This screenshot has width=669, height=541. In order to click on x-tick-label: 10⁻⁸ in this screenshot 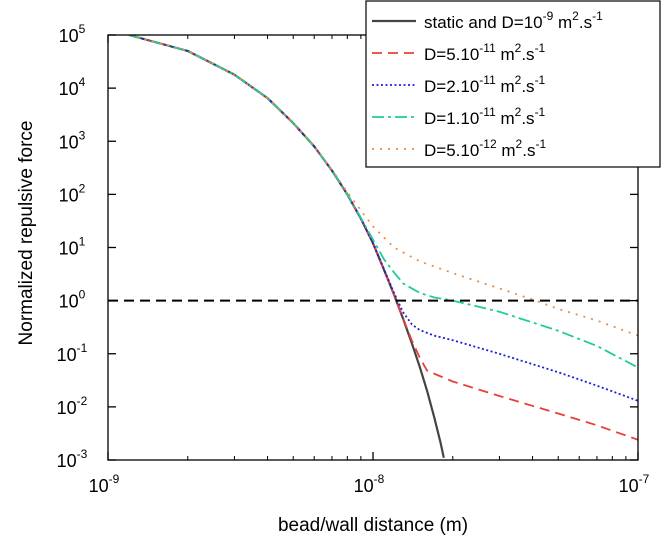, I will do `click(369, 484)`.